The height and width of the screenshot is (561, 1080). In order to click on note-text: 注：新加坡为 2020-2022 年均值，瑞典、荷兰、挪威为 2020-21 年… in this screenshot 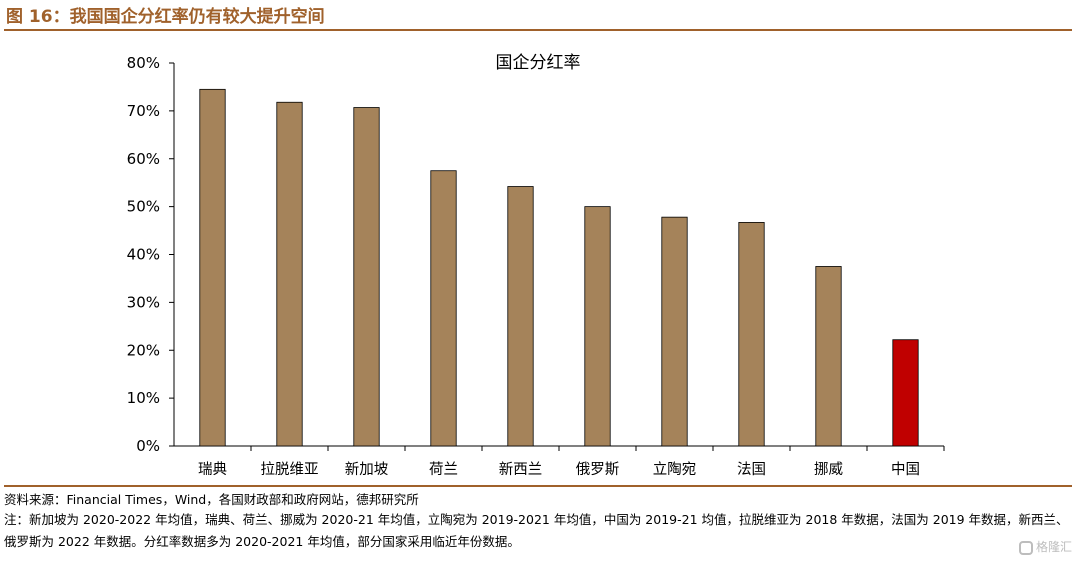, I will do `click(536, 530)`.